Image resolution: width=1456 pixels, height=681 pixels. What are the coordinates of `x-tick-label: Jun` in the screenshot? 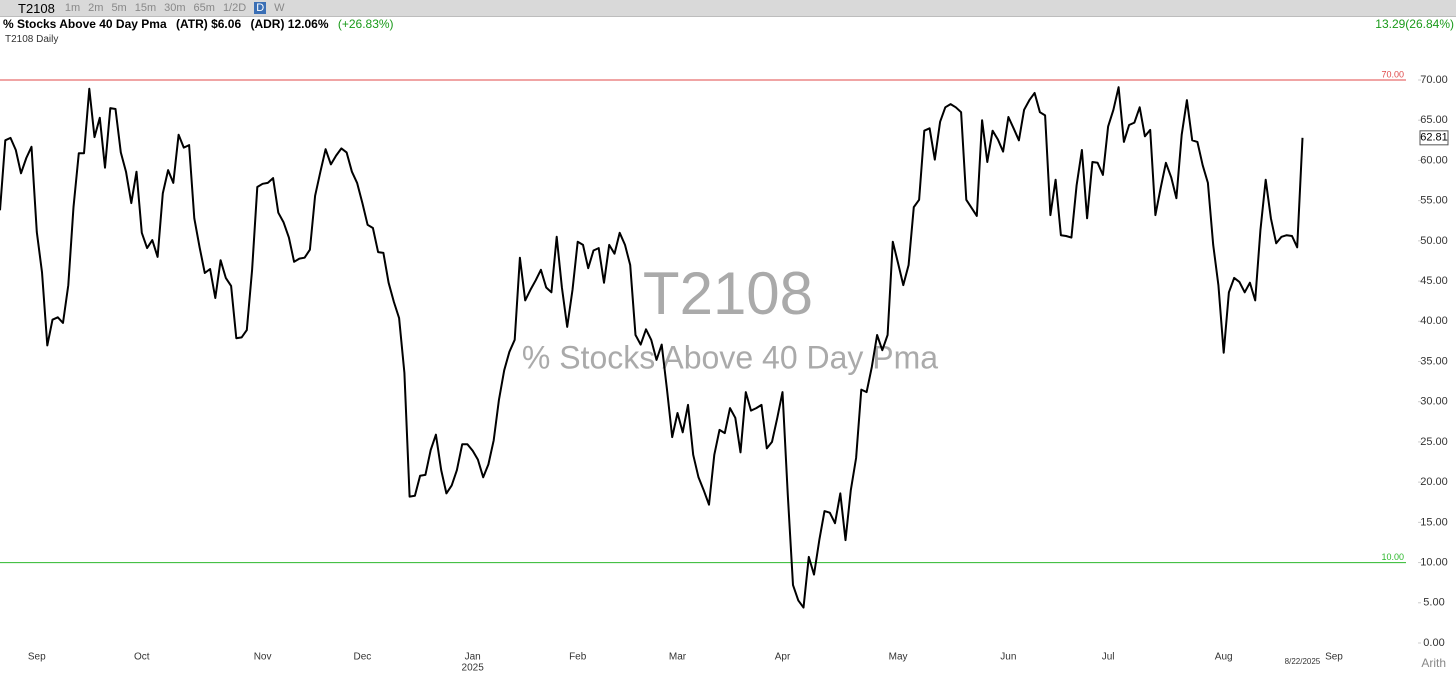 It's located at (1008, 657).